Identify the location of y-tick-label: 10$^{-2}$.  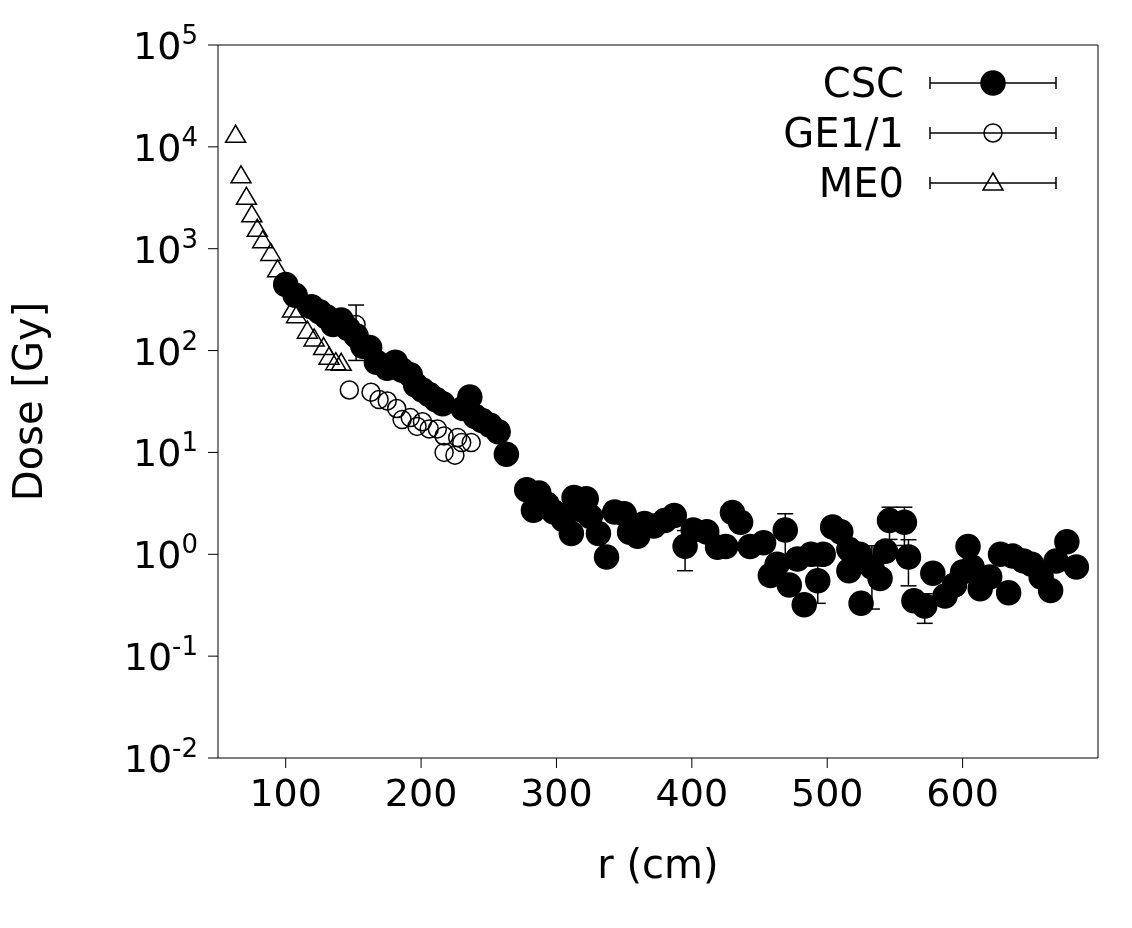
(160, 757).